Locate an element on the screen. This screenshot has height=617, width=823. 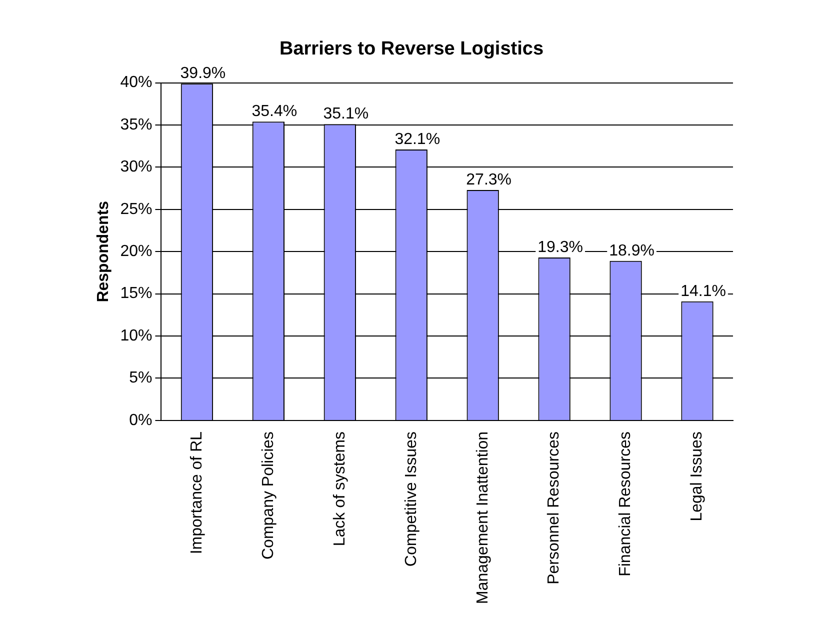
data-label: 39.9% is located at coordinates (203, 73).